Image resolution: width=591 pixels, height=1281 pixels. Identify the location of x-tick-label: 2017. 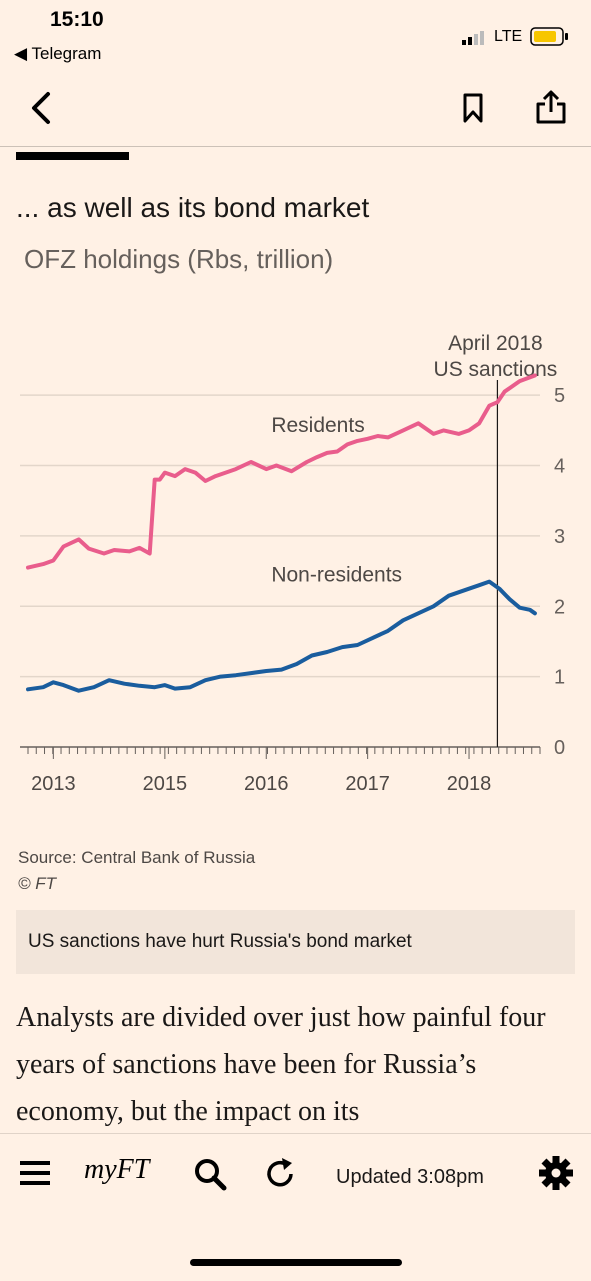
(367, 784).